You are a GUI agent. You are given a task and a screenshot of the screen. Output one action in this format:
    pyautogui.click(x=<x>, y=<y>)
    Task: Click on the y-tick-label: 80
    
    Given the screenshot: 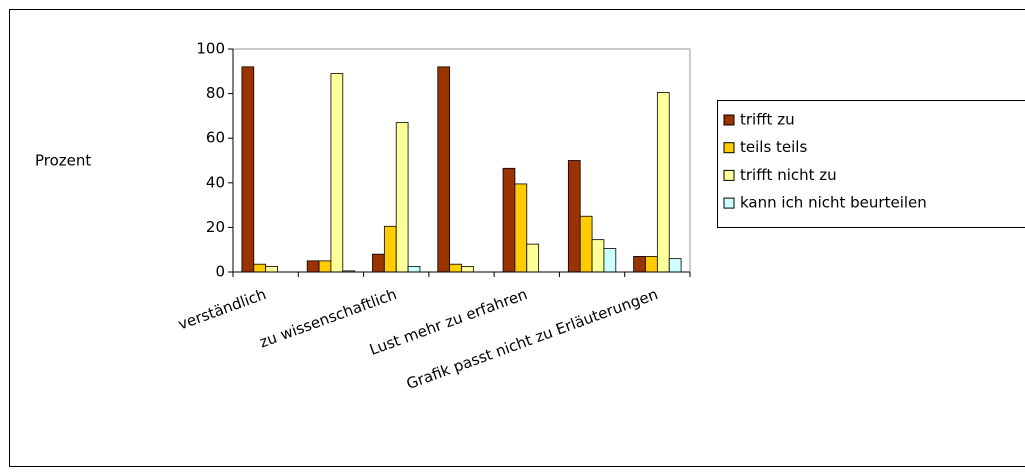 What is the action you would take?
    pyautogui.click(x=215, y=93)
    